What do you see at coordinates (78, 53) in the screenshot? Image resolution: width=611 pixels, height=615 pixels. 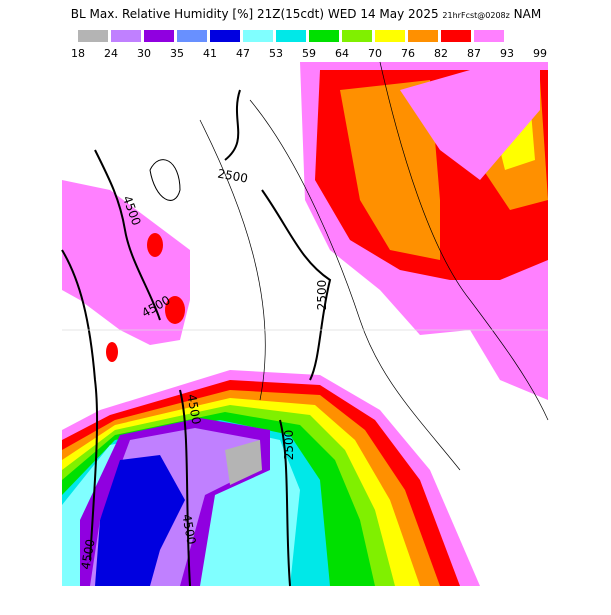 I see `legend-label: 18` at bounding box center [78, 53].